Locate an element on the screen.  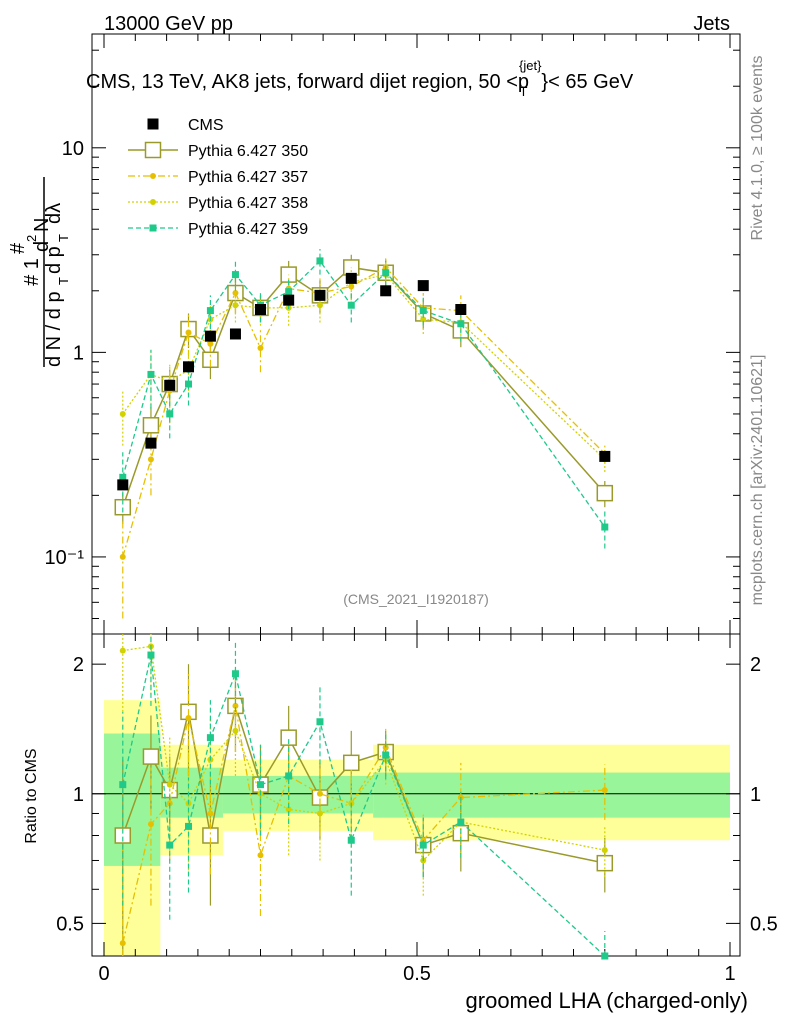
x-tick-label: 0 is located at coordinates (103, 974).